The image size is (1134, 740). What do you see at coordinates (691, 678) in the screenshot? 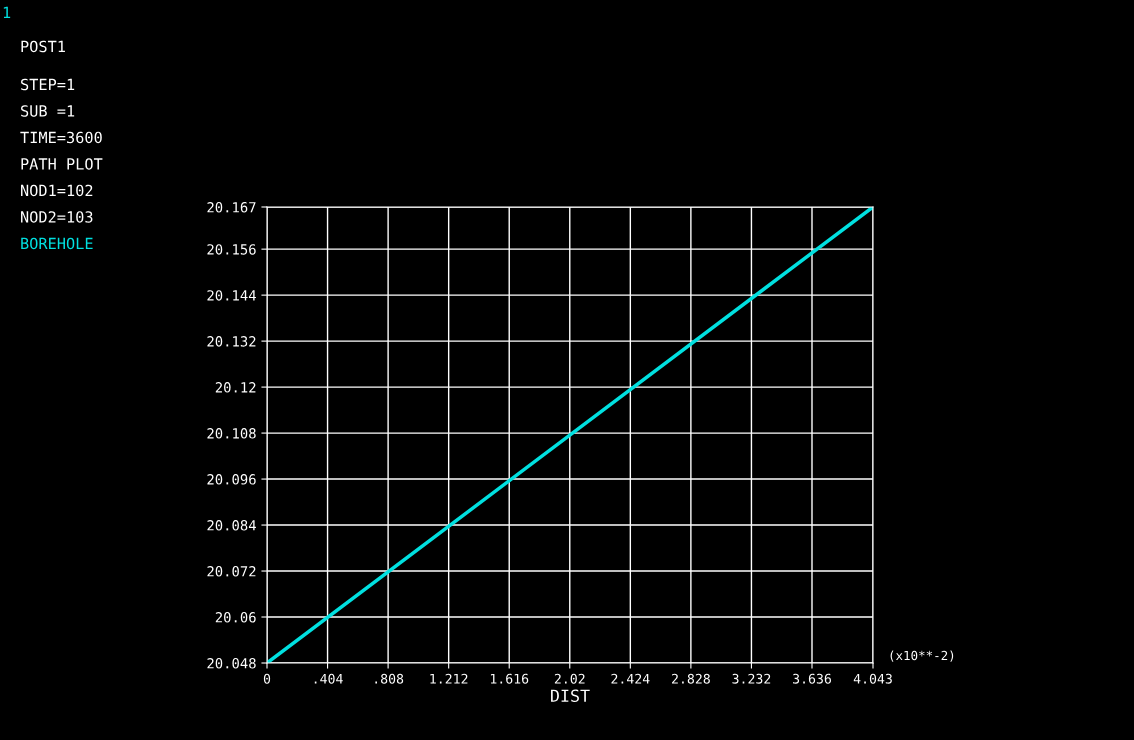
I see `x-tick-label: 2.828` at bounding box center [691, 678].